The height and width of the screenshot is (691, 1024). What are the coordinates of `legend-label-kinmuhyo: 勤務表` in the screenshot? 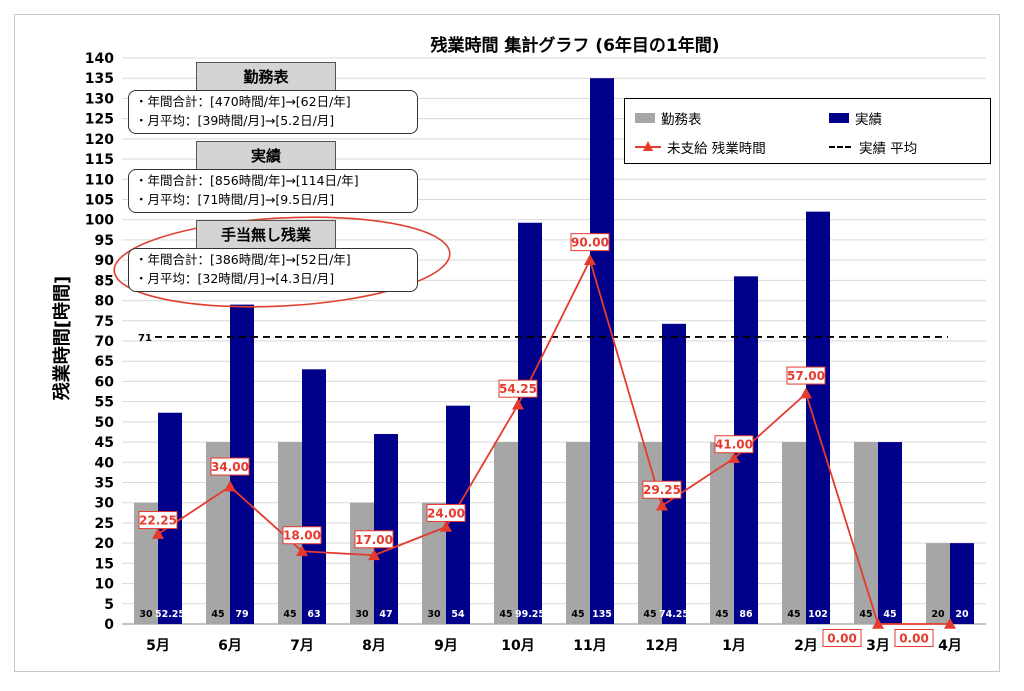 It's located at (681, 120).